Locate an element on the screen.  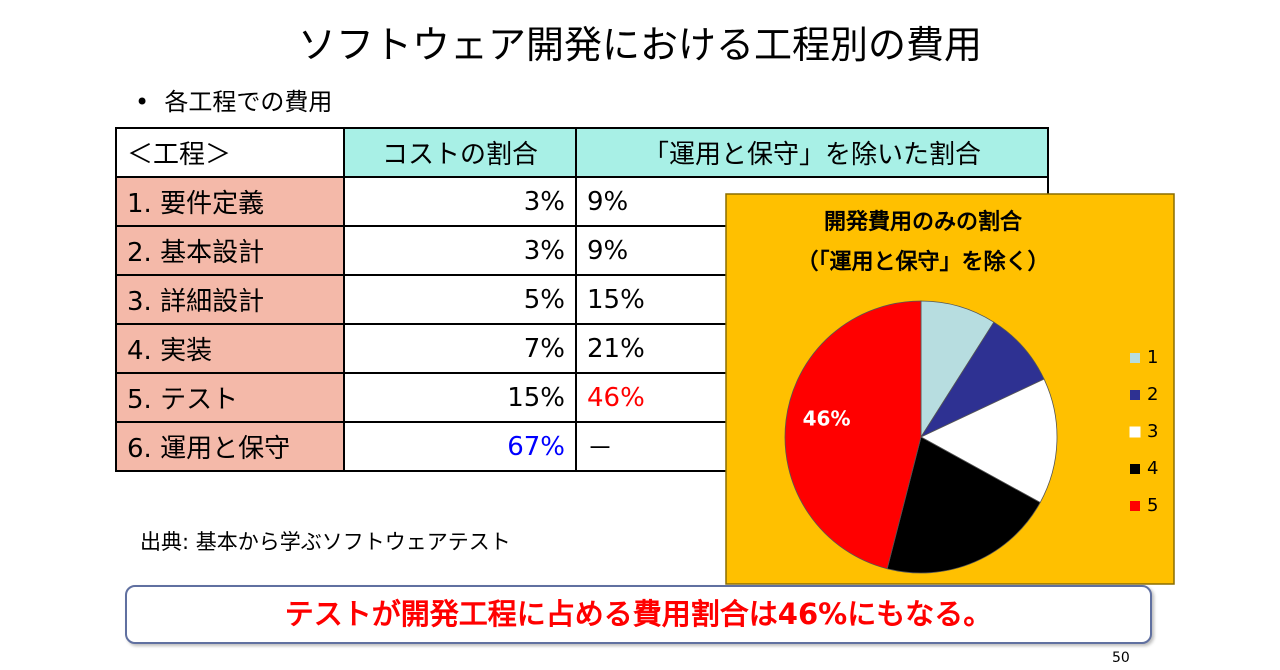
data-label: 46% is located at coordinates (827, 419).